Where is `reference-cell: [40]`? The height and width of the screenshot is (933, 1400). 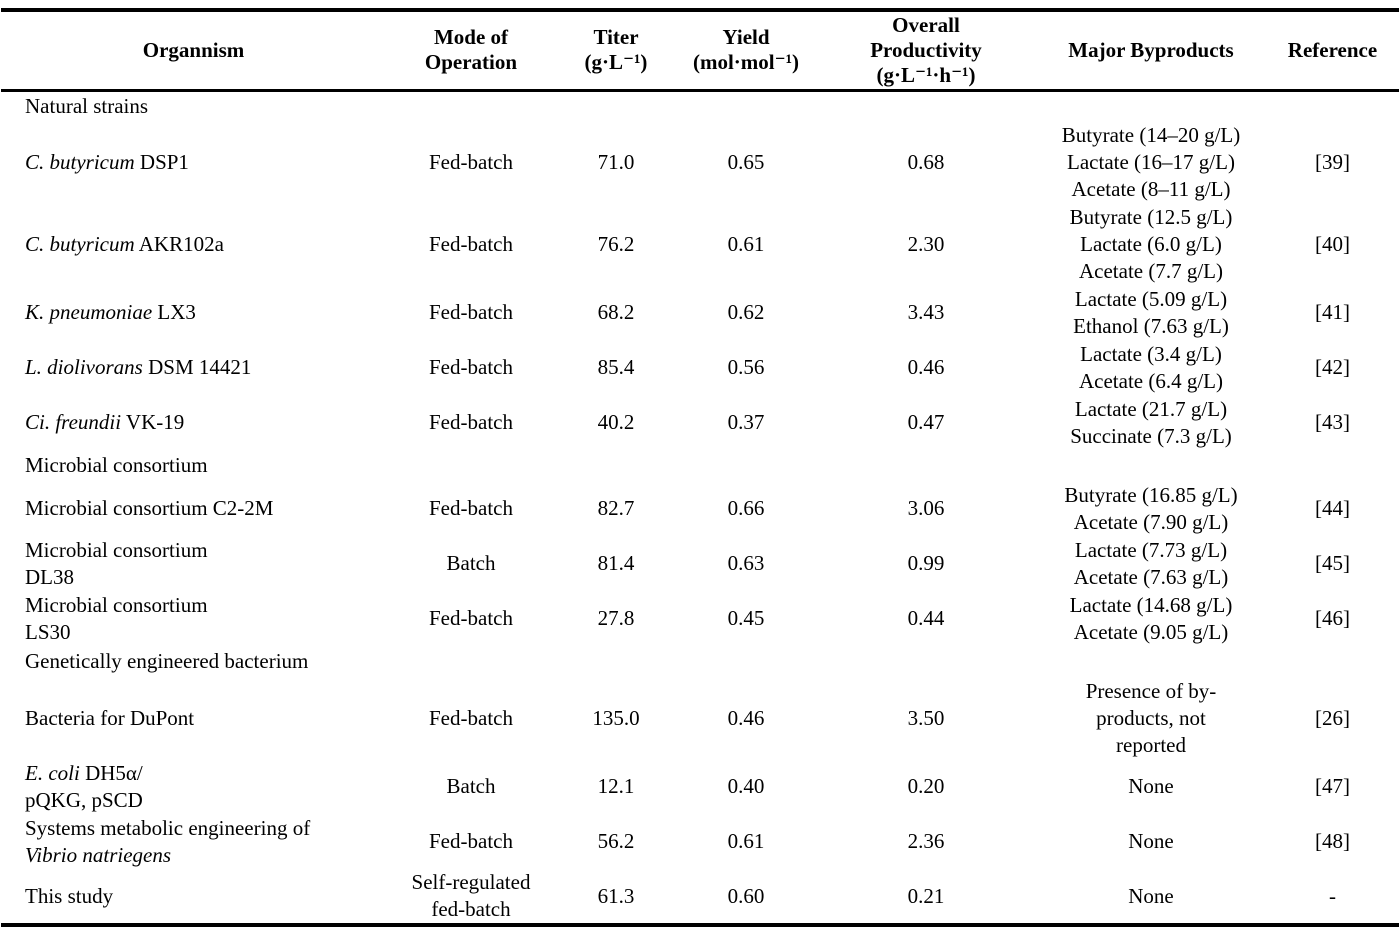 reference-cell: [40] is located at coordinates (1332, 243).